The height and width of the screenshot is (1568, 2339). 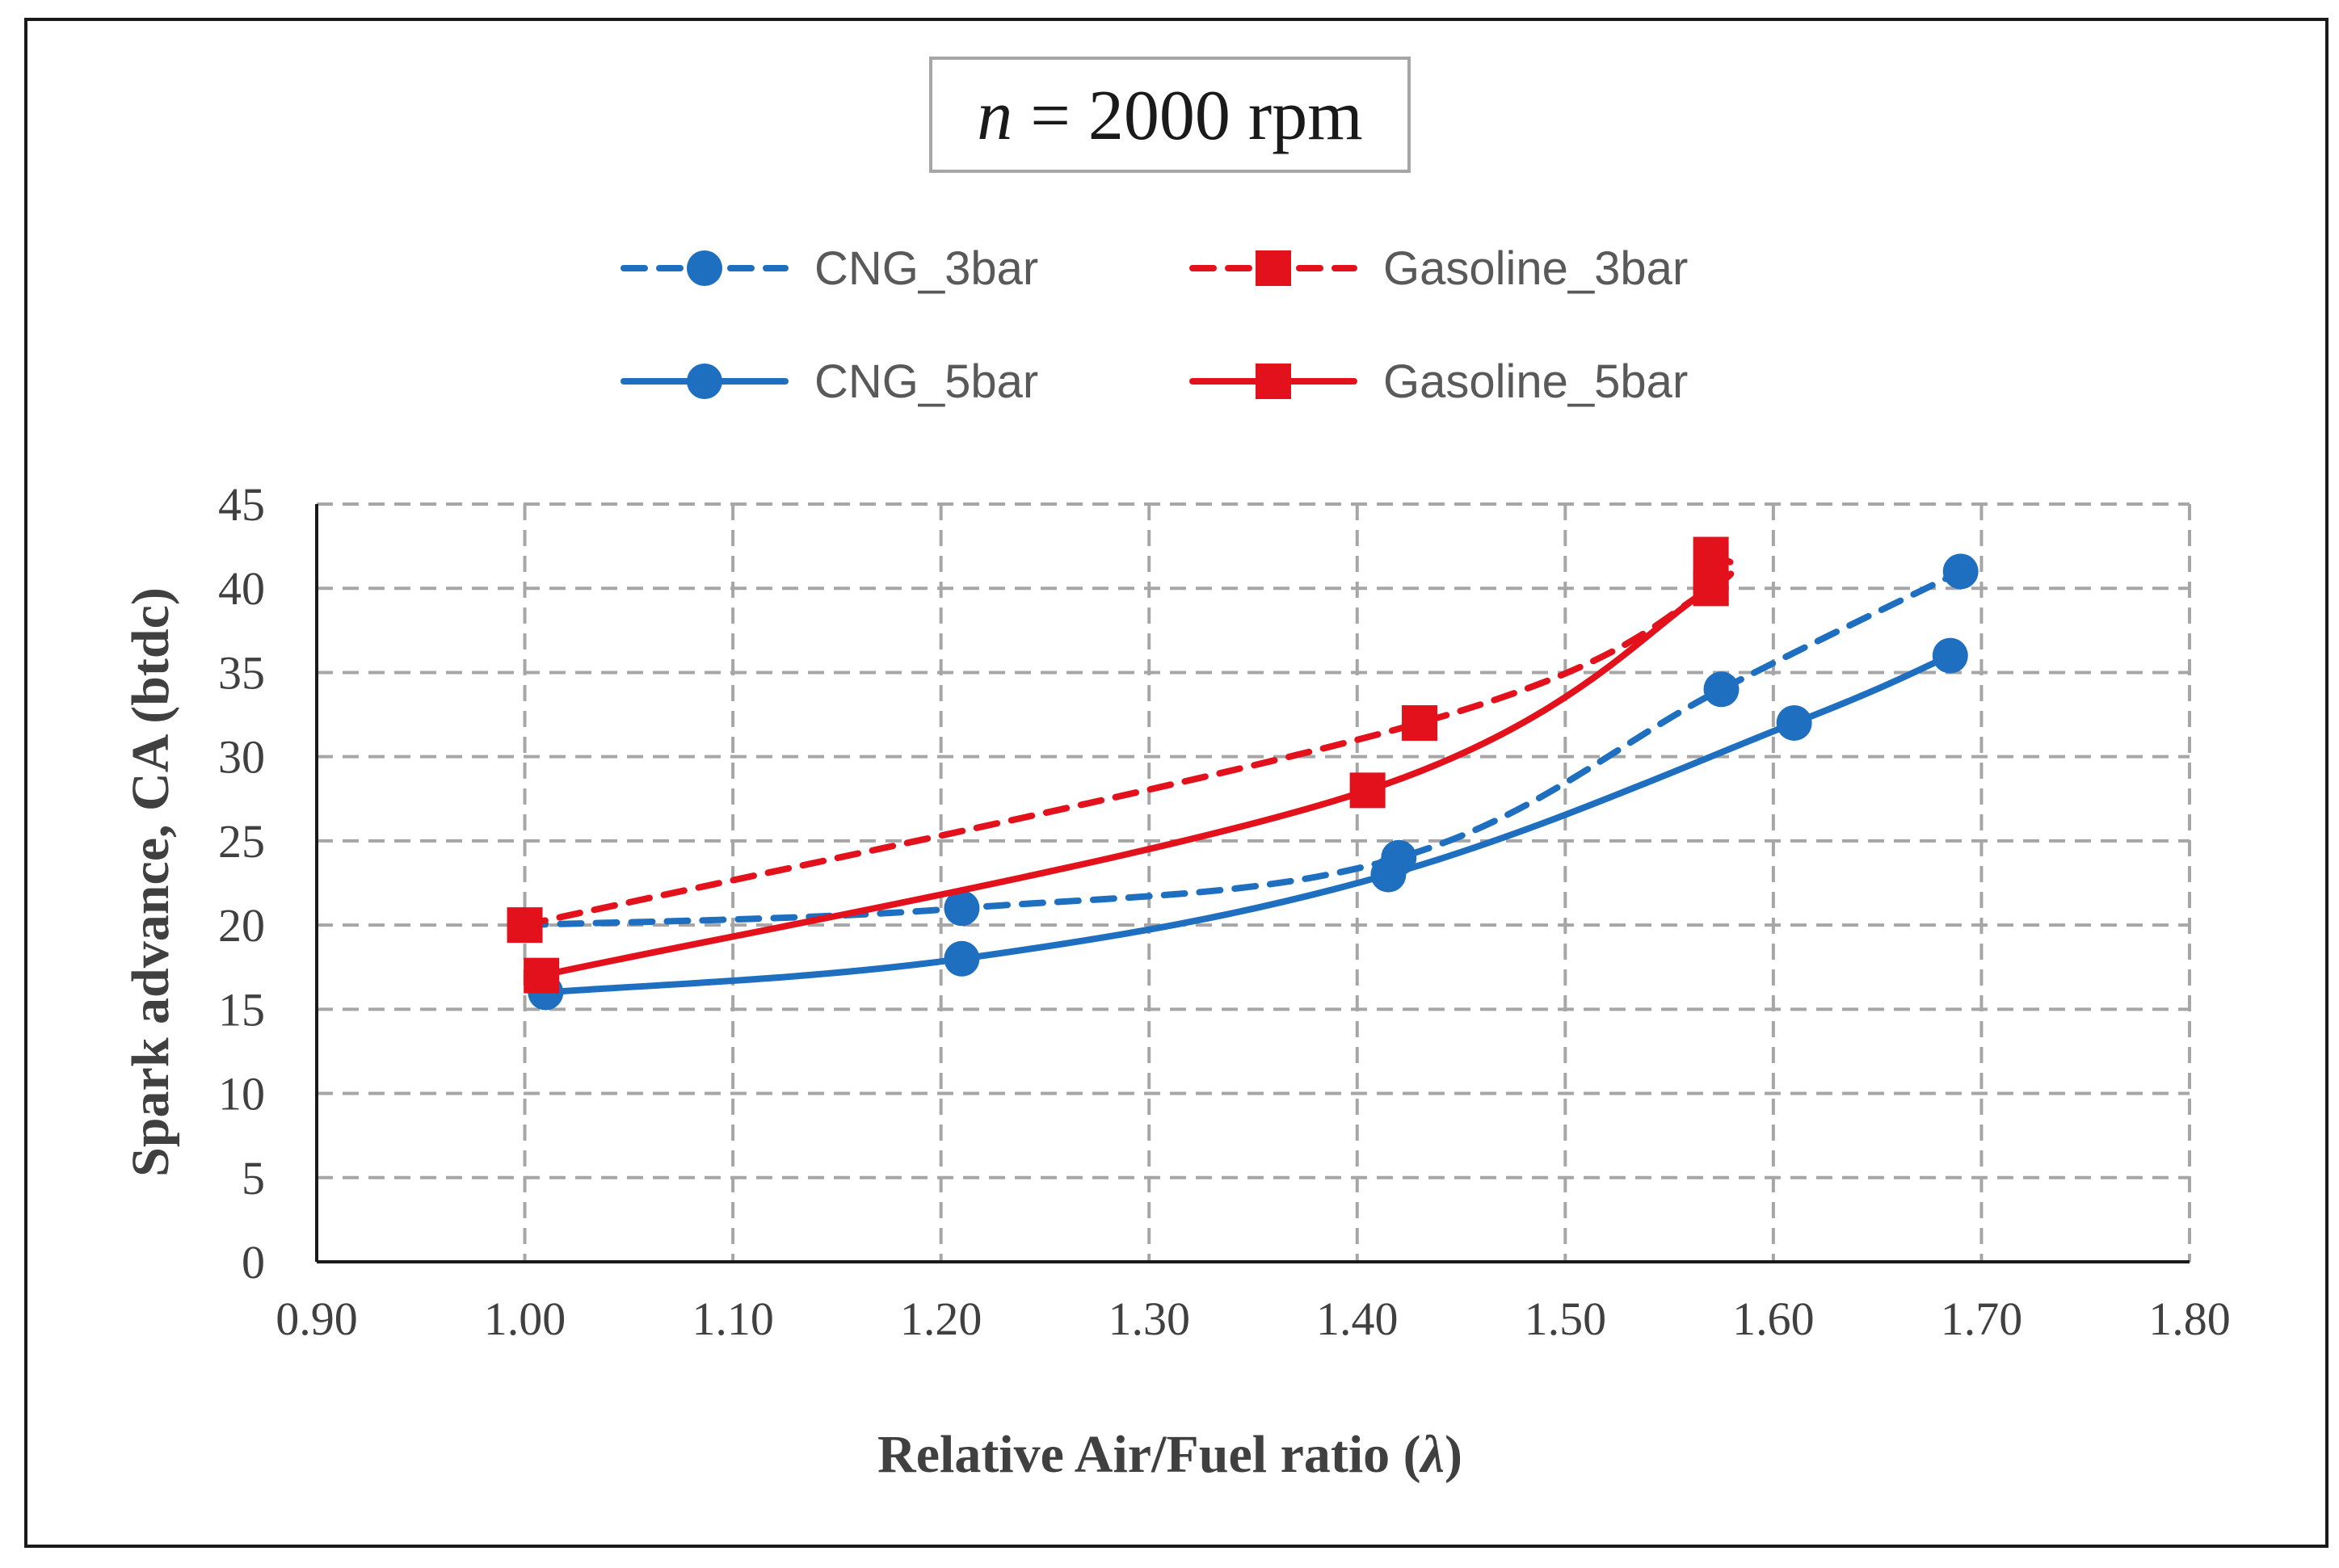 I want to click on x-tick-label: 1.00, so click(x=525, y=1319).